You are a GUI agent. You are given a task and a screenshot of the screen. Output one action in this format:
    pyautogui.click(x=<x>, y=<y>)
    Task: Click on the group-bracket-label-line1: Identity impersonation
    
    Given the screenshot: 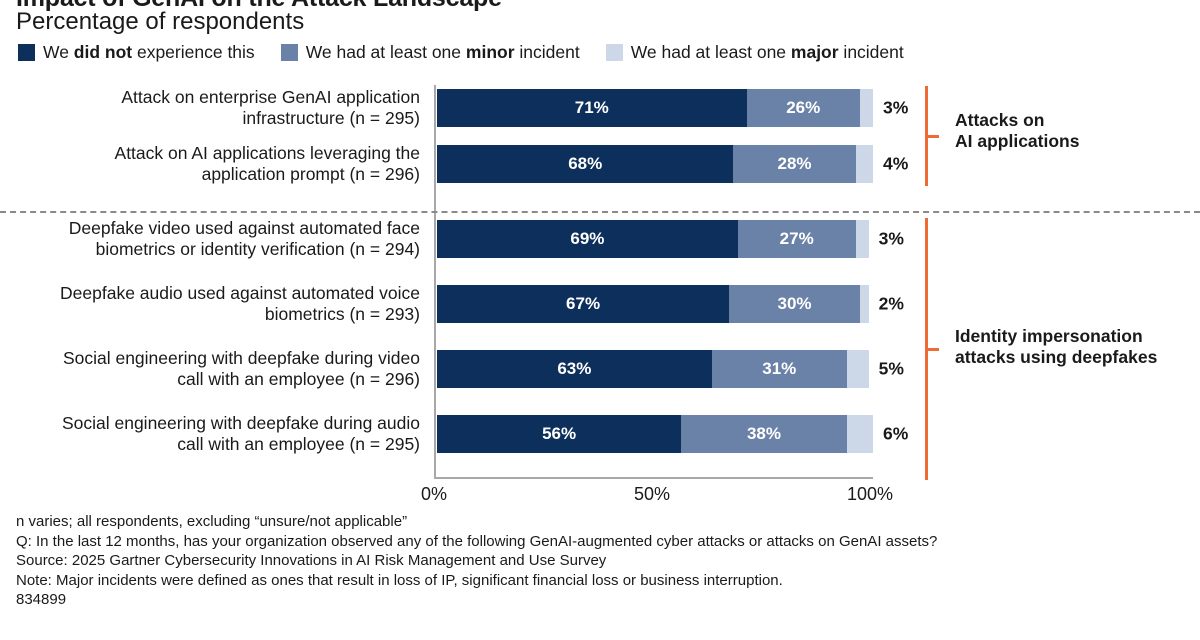 What is the action you would take?
    pyautogui.click(x=1049, y=336)
    